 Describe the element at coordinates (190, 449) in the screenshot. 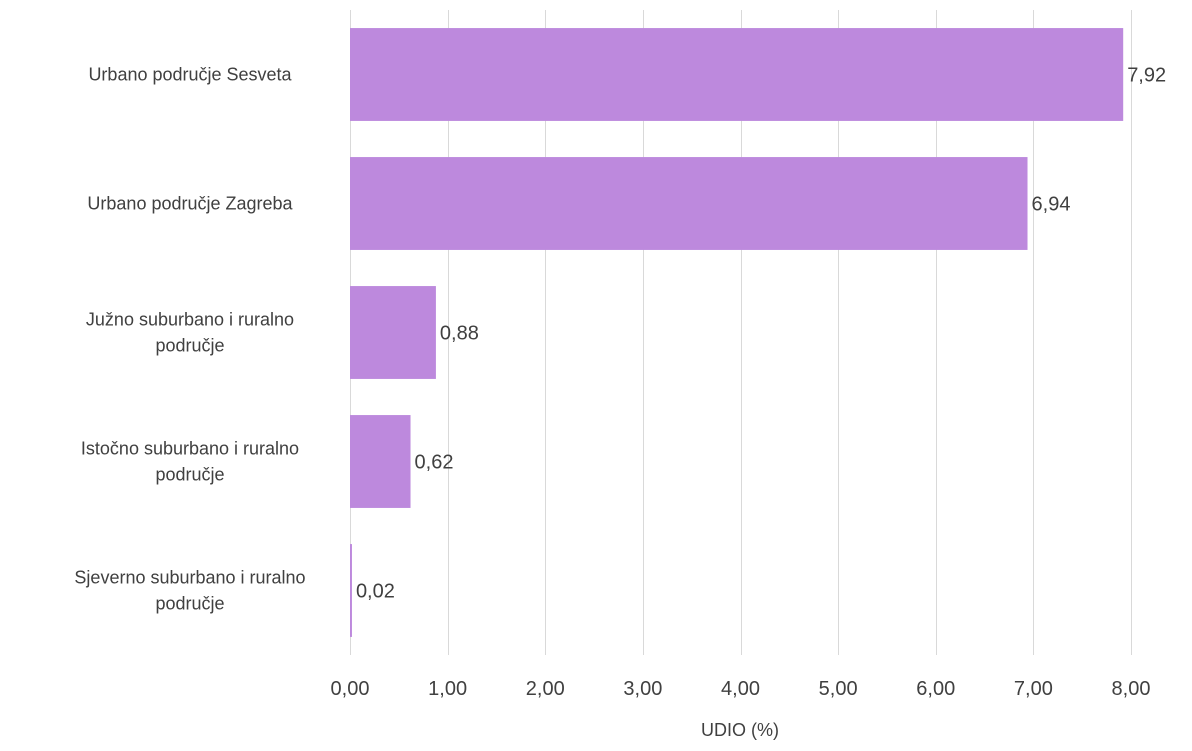

I see `category-label: Istočno suburbano i ruralno` at that location.